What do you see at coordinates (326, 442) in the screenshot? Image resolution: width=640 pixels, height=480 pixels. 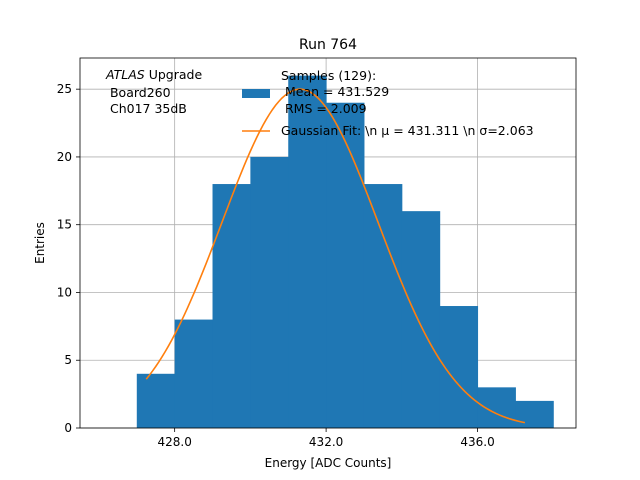 I see `x-tick-label: 432.0` at bounding box center [326, 442].